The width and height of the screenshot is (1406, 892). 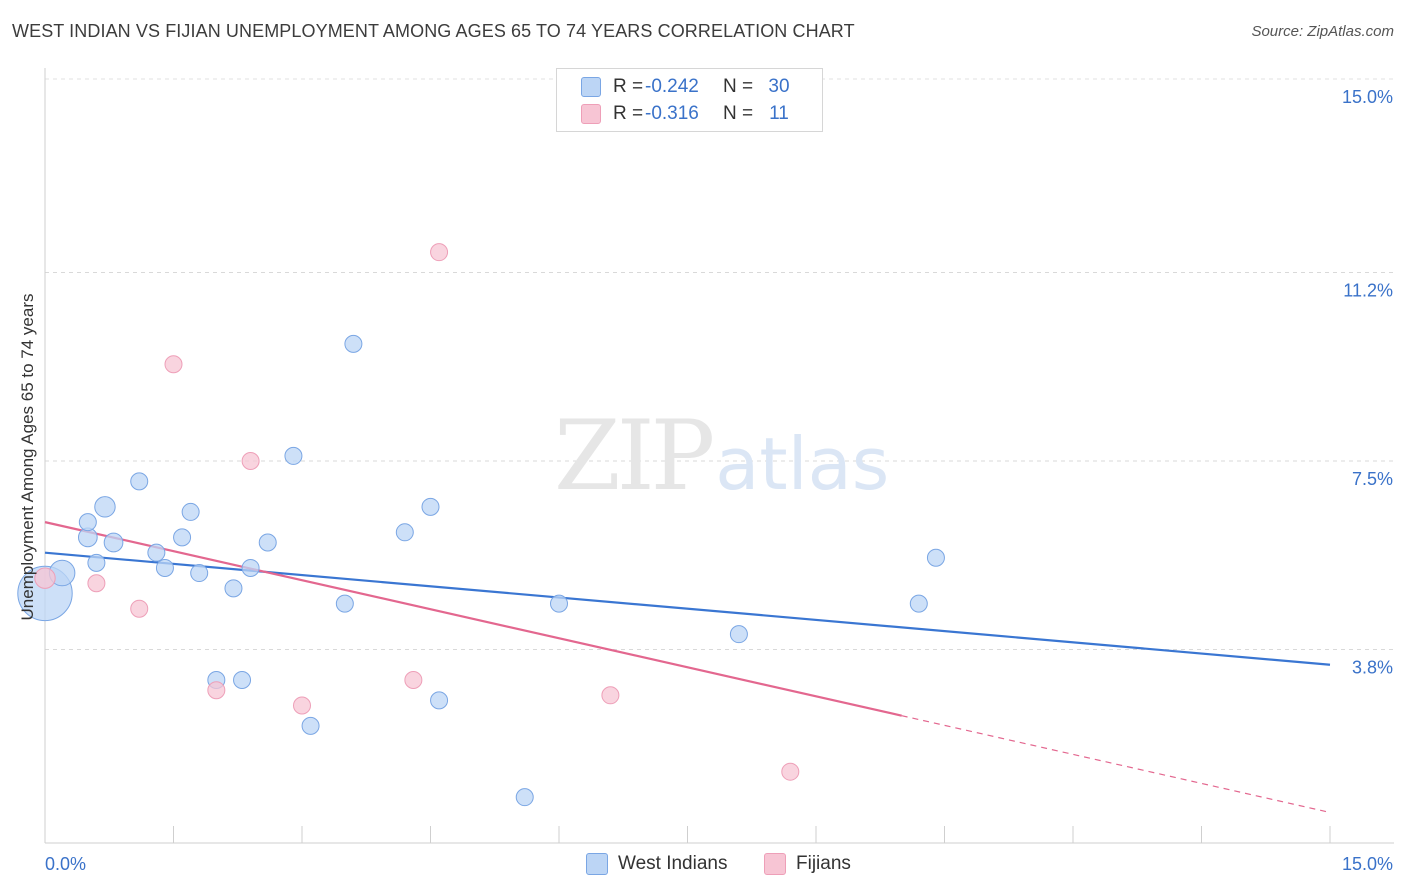 What do you see at coordinates (775, 864) in the screenshot?
I see `fijians-legend-swatch` at bounding box center [775, 864].